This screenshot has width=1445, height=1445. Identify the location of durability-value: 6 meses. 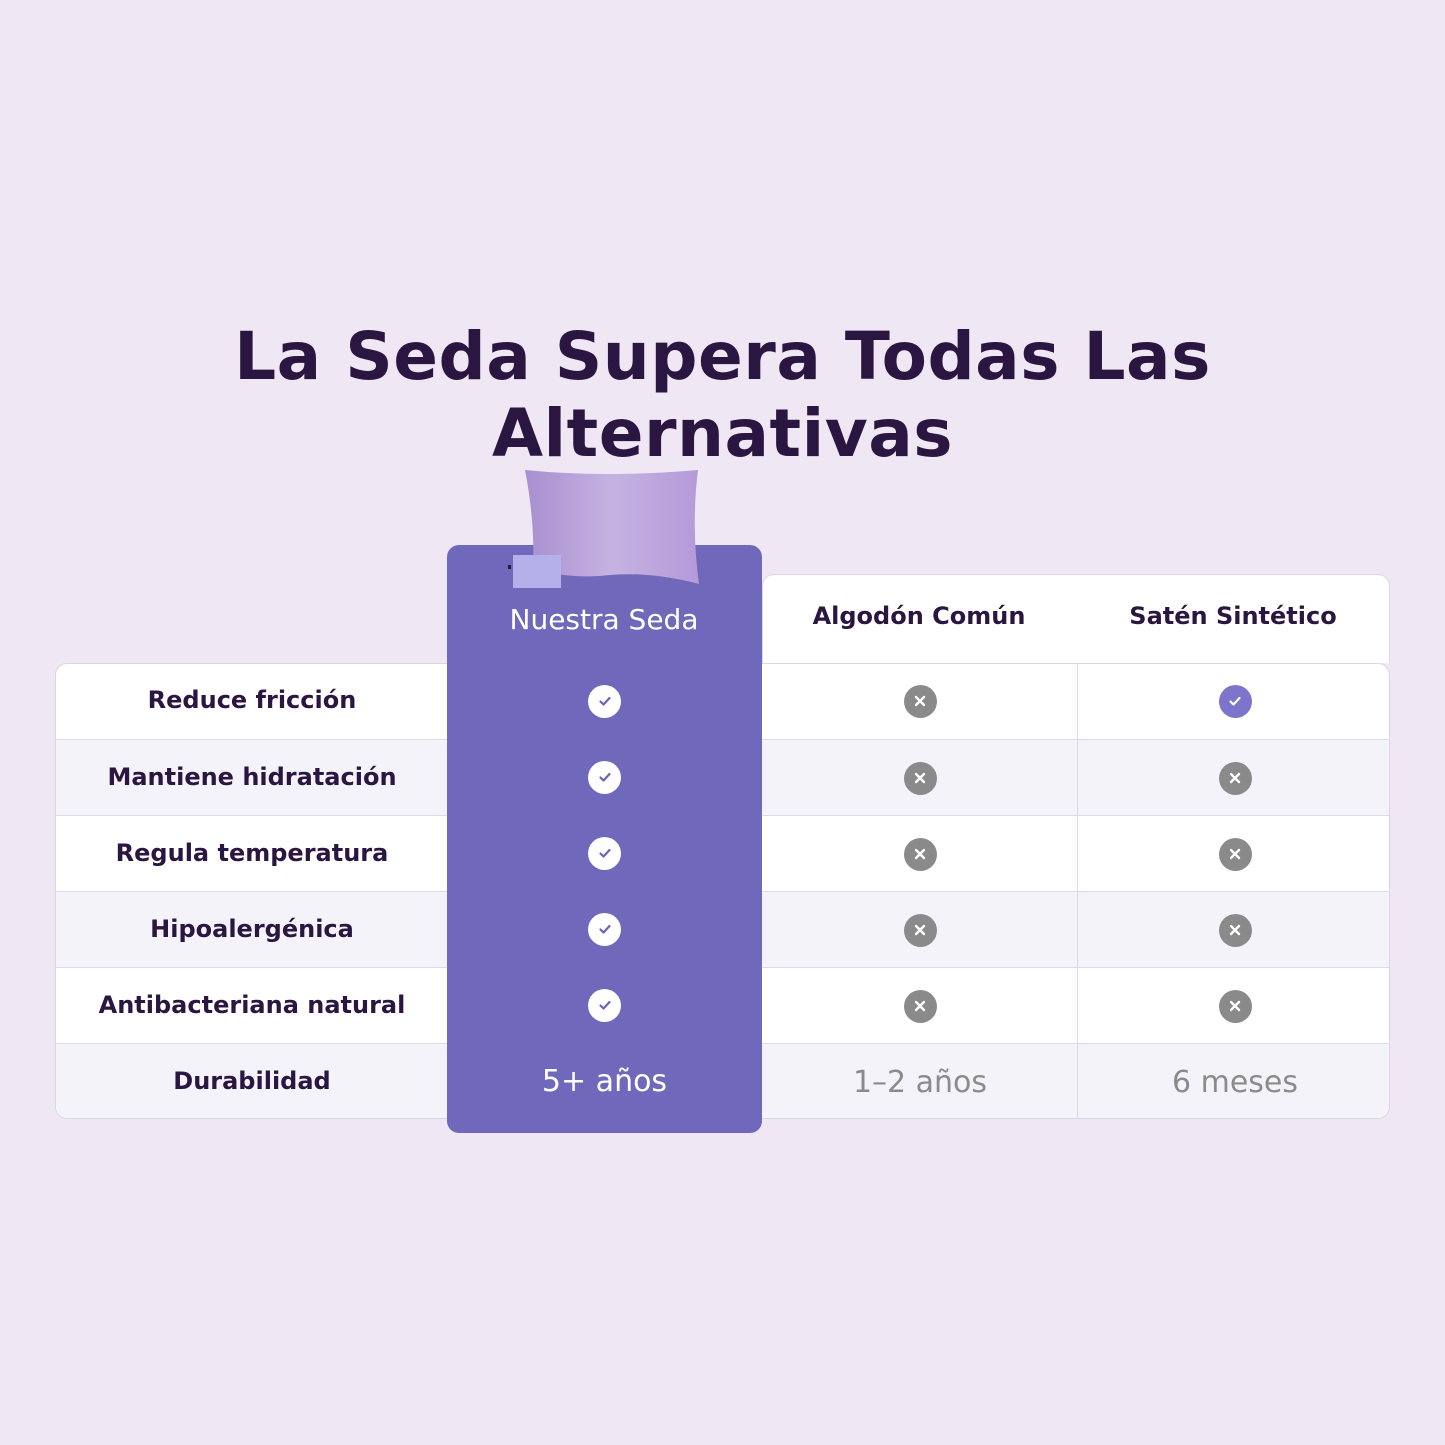
(1235, 1082).